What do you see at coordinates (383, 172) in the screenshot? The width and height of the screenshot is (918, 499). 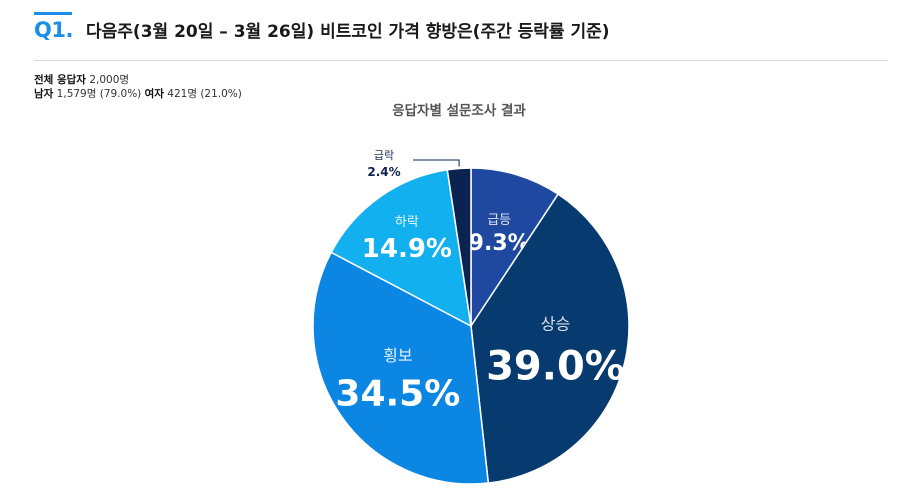 I see `slice-value-5: 2.4%` at bounding box center [383, 172].